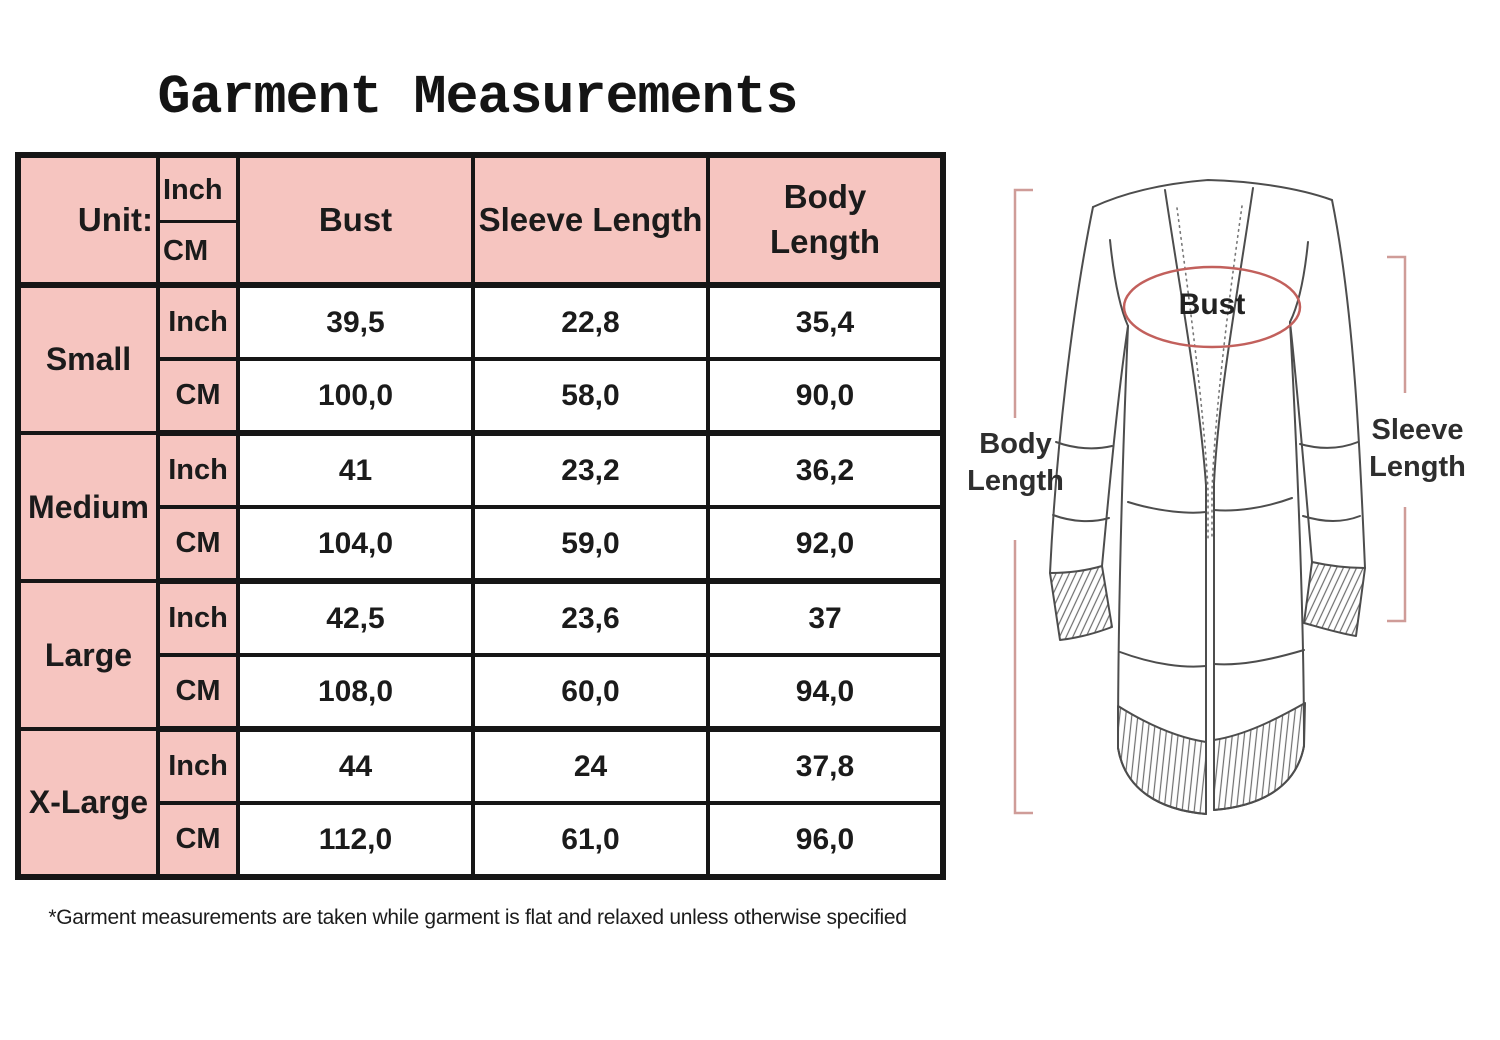 This screenshot has height=1040, width=1500. I want to click on garment-outline, so click(1207, 497).